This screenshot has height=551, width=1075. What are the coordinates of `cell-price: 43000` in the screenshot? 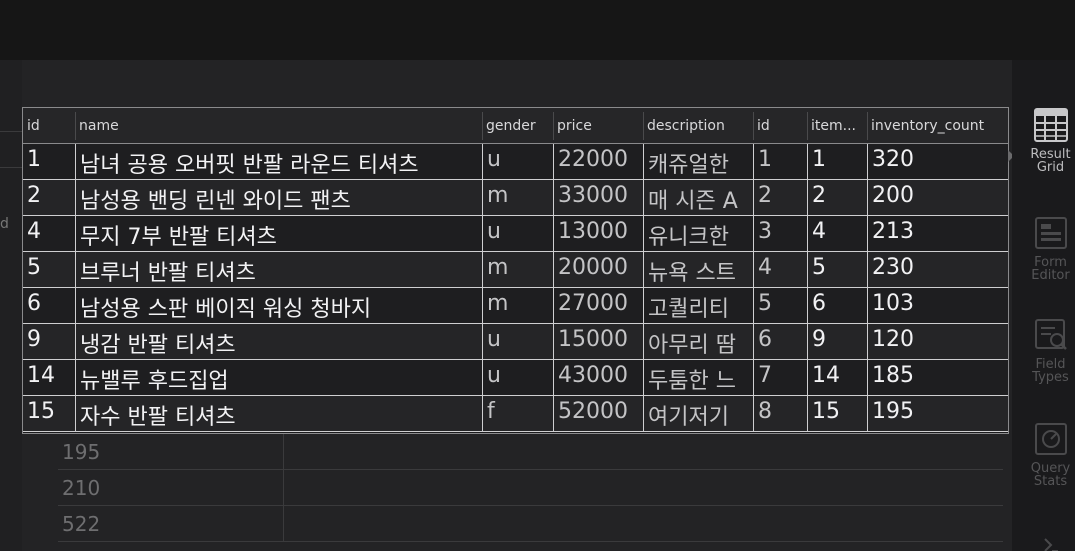 It's located at (598, 378).